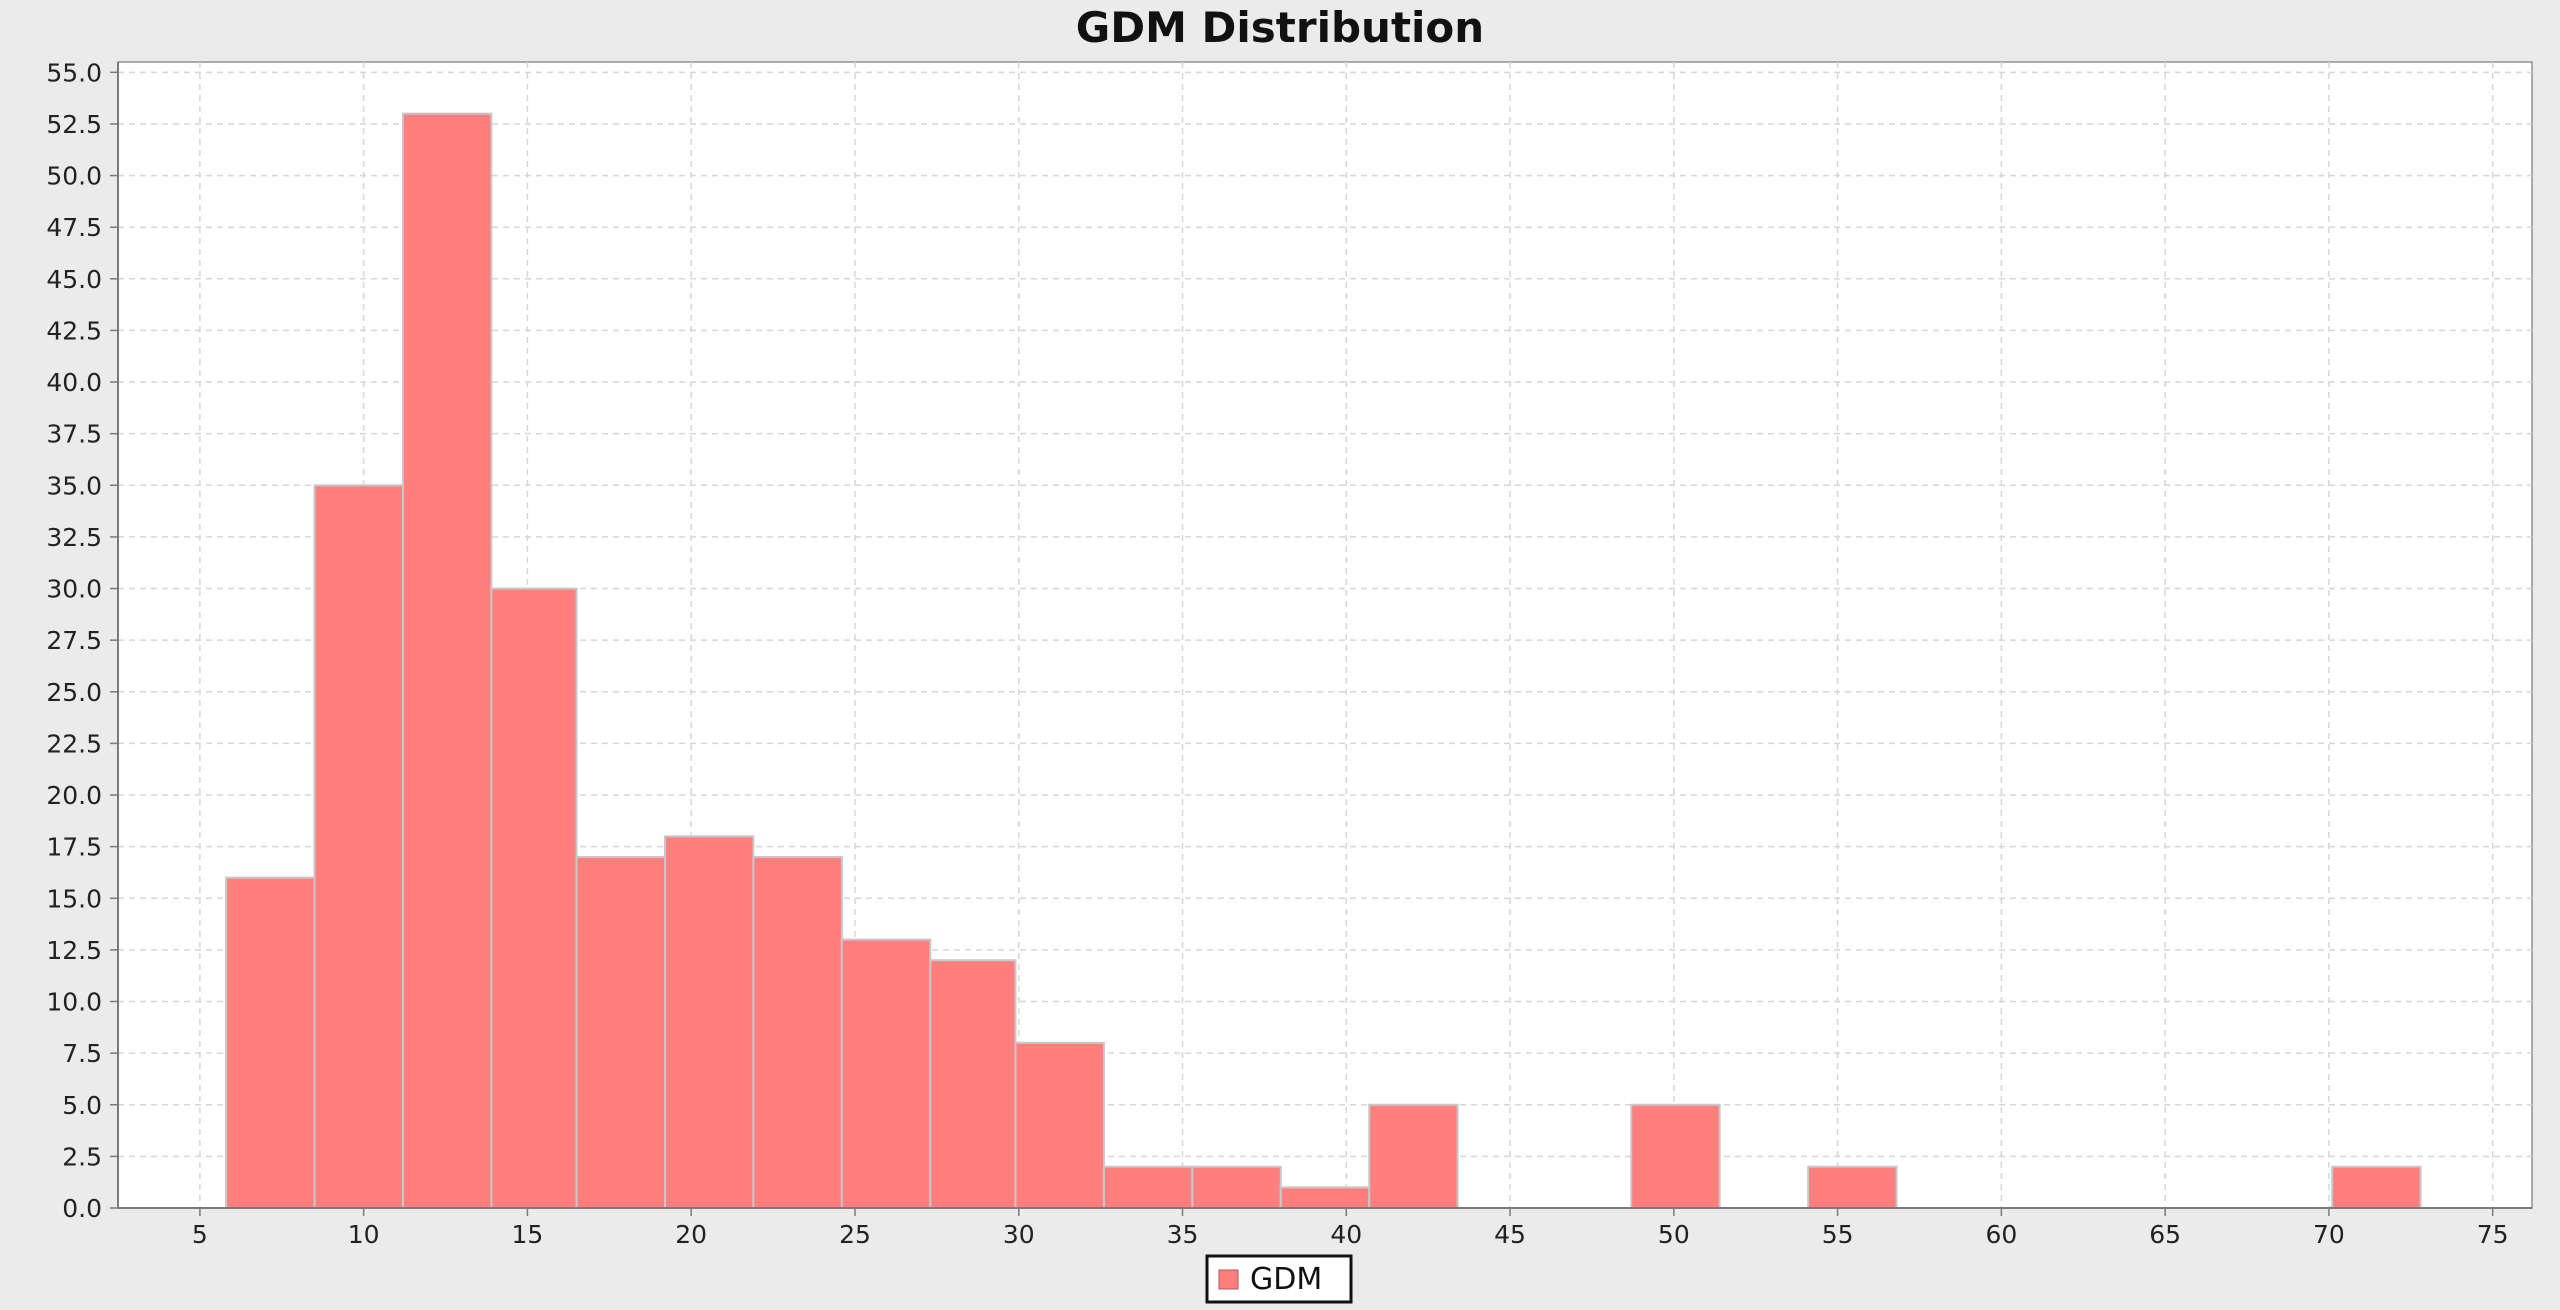 Image resolution: width=2560 pixels, height=1310 pixels. What do you see at coordinates (1286, 1279) in the screenshot?
I see `legend-label-gdm: GDM` at bounding box center [1286, 1279].